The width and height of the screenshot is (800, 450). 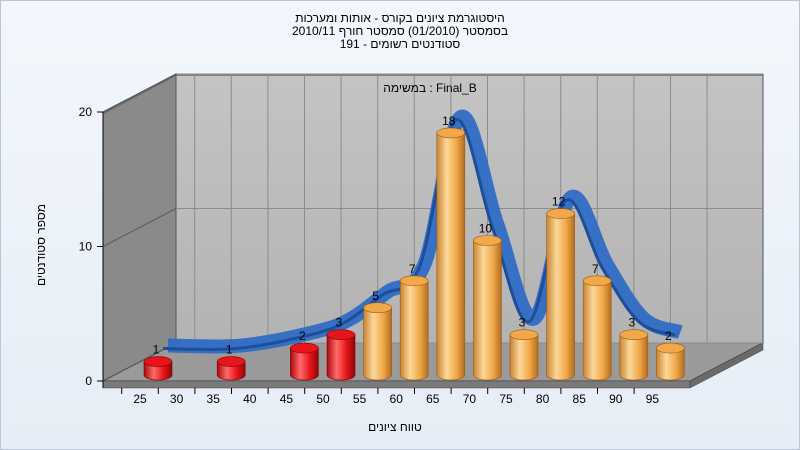 What do you see at coordinates (486, 229) in the screenshot?
I see `data-label-70: 10` at bounding box center [486, 229].